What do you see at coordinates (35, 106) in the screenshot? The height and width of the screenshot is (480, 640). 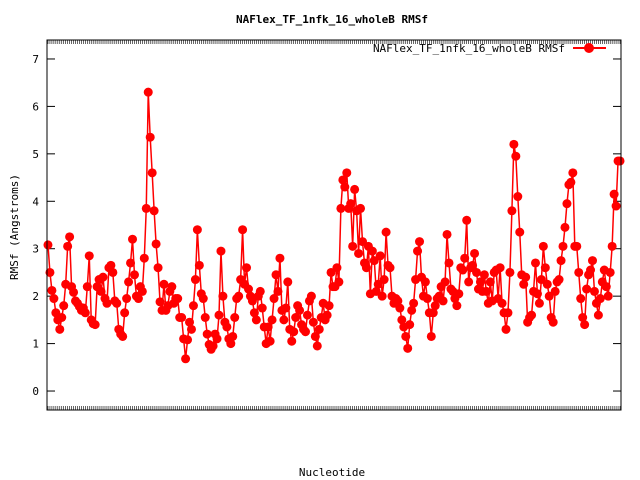 I see `y-tick-label: 6` at bounding box center [35, 106].